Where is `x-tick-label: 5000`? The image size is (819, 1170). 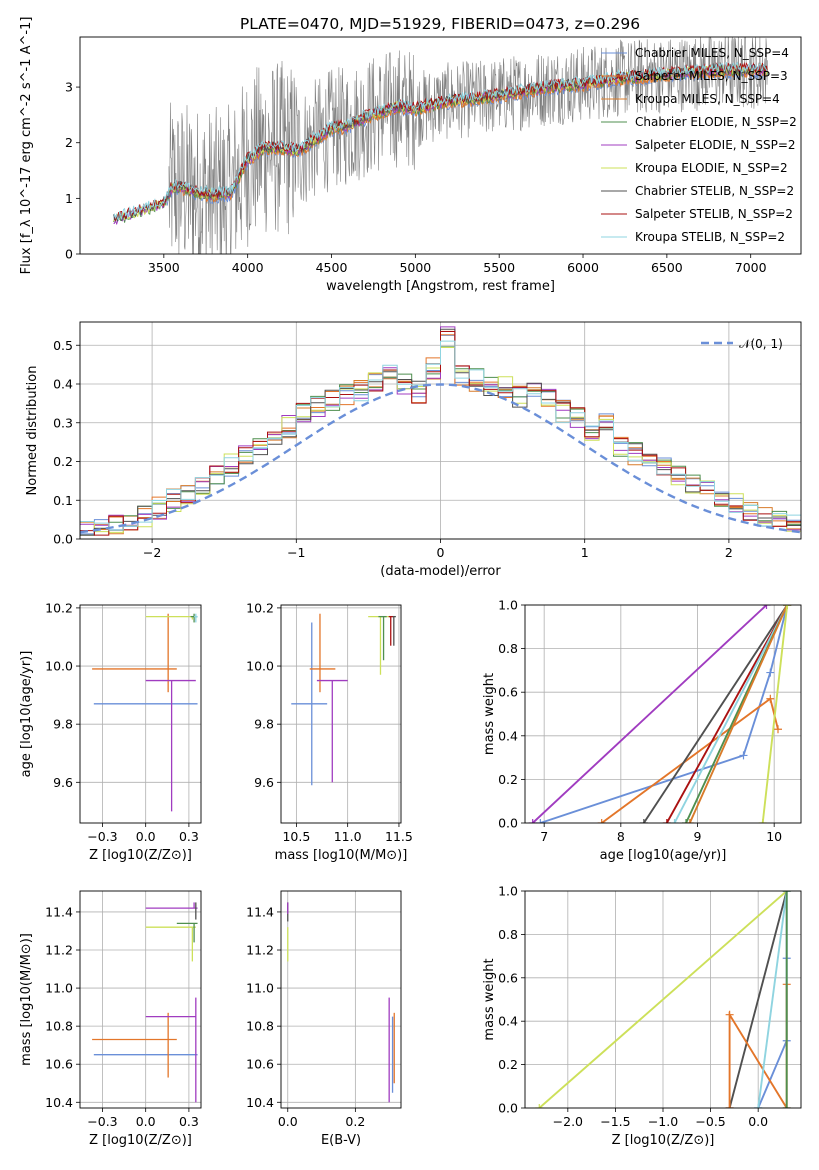
x-tick-label: 5000 is located at coordinates (415, 267).